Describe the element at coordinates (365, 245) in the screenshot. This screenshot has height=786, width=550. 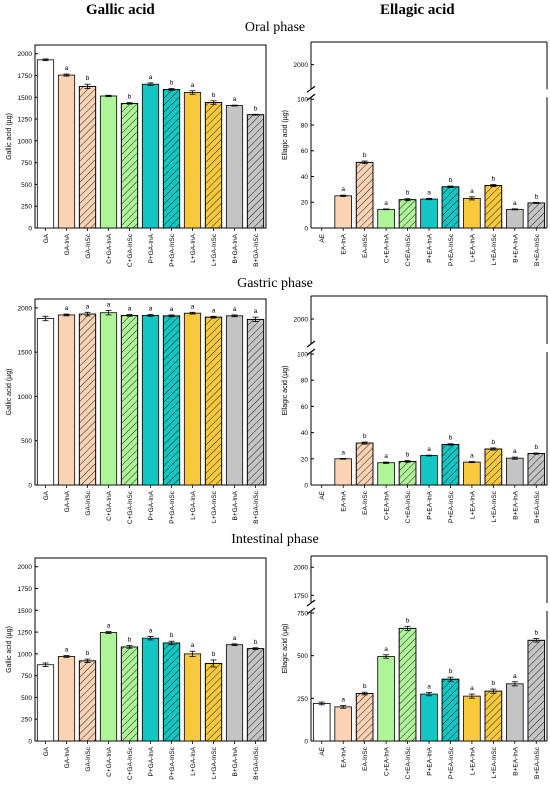
I see `x-tick-label: EA-InSc` at that location.